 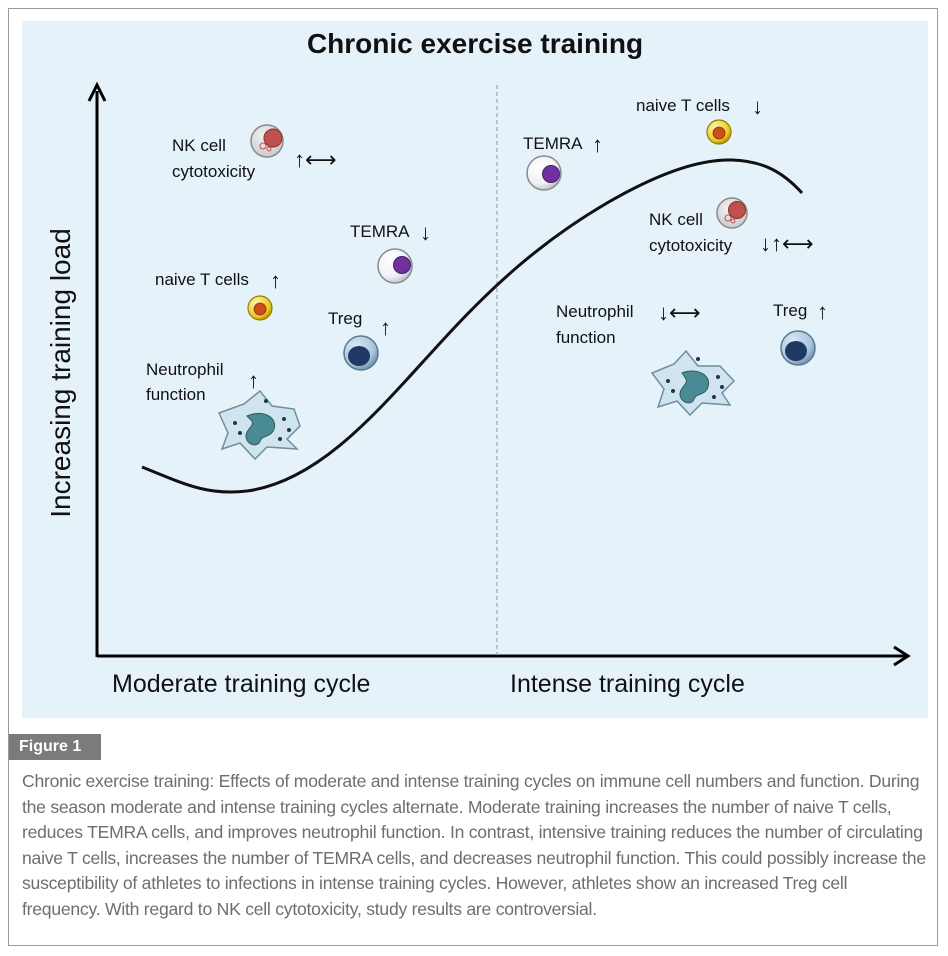 What do you see at coordinates (361, 353) in the screenshot?
I see `moderate-treg-cell-icon` at bounding box center [361, 353].